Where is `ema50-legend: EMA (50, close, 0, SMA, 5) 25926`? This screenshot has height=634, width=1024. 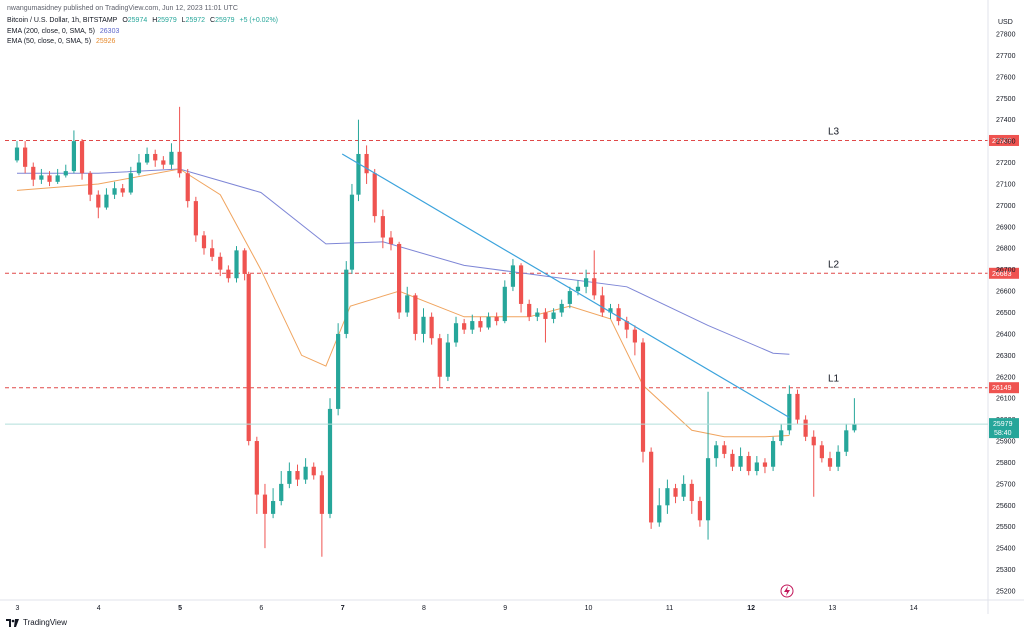 ema50-legend: EMA (50, close, 0, SMA, 5) 25926 is located at coordinates (62, 41).